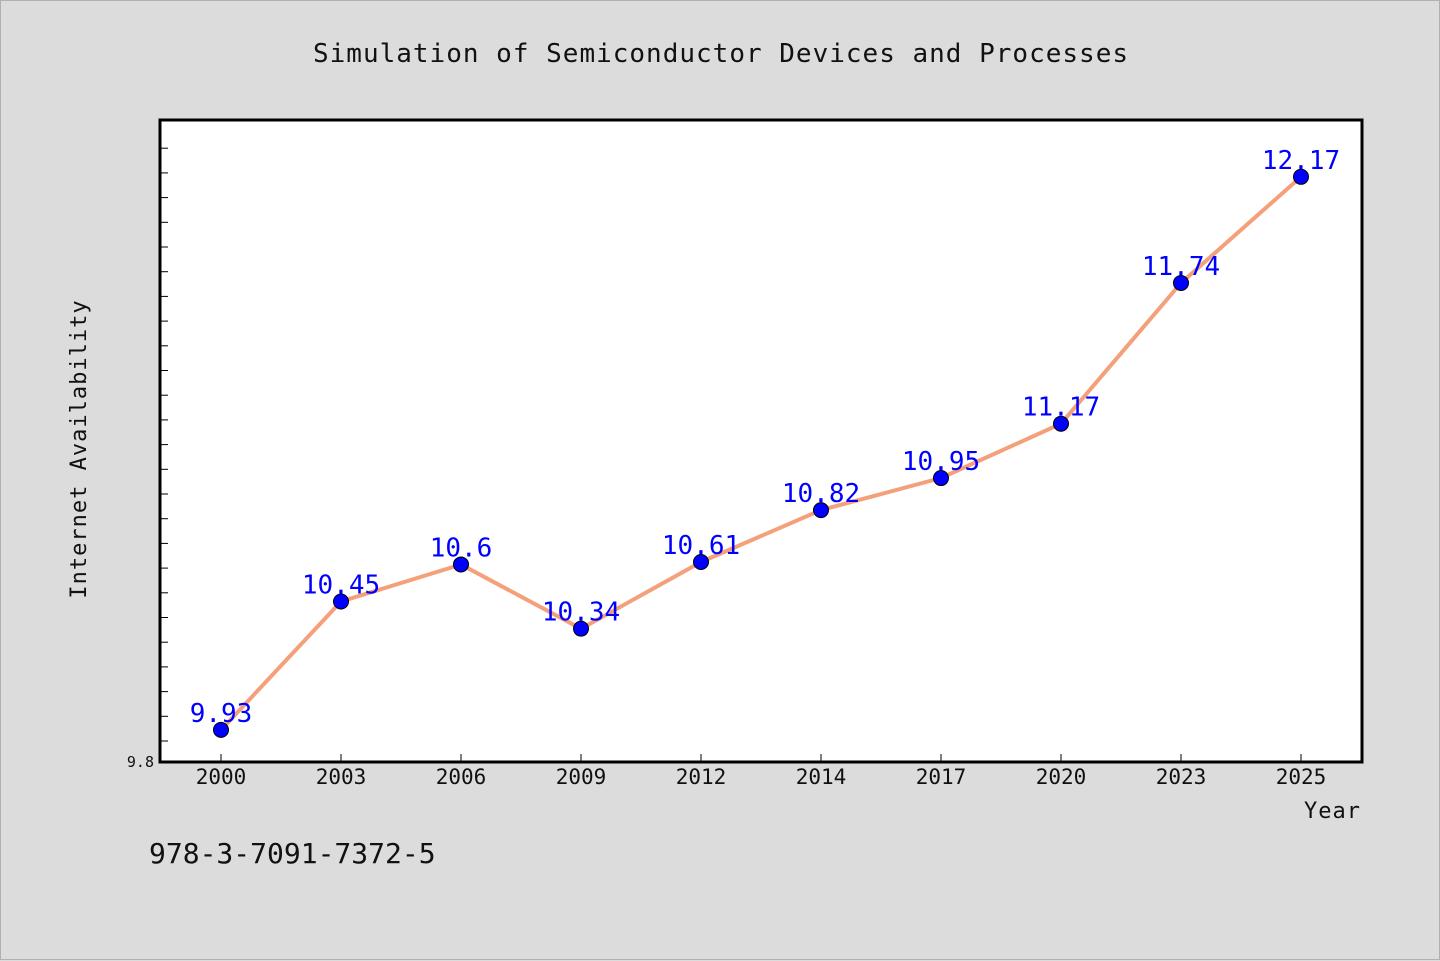  Describe the element at coordinates (164, 444) in the screenshot. I see `y-axis-ticks` at that location.